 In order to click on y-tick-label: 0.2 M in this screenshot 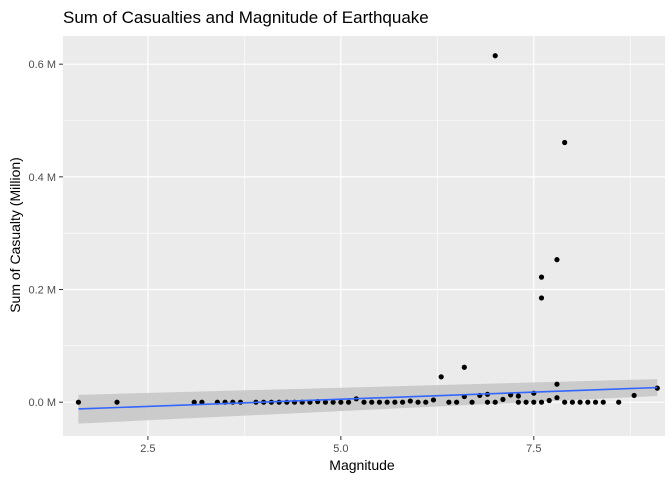, I will do `click(42, 291)`.